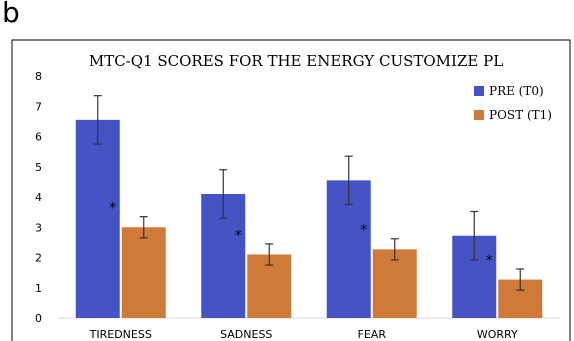 This screenshot has height=341, width=574. I want to click on y-tick-label: 0, so click(38, 318).